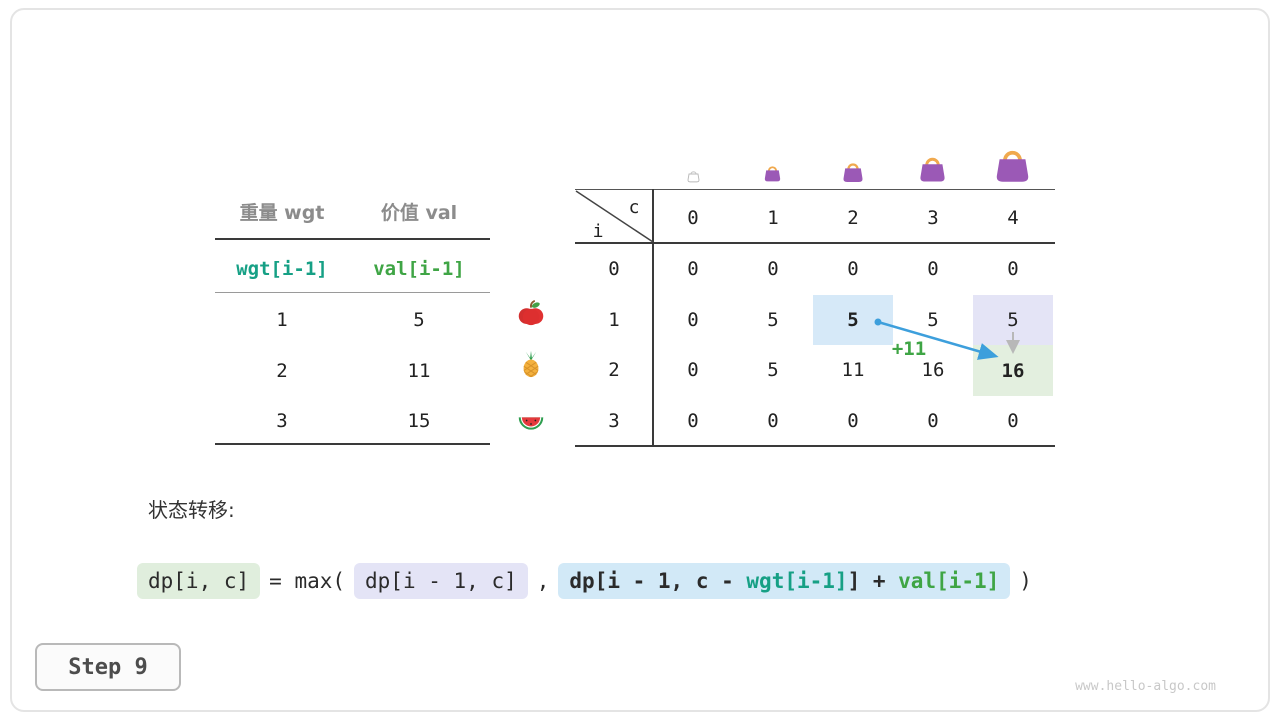  What do you see at coordinates (441, 581) in the screenshot?
I see `formula-term1-chip: dp[i - 1, c]` at bounding box center [441, 581].